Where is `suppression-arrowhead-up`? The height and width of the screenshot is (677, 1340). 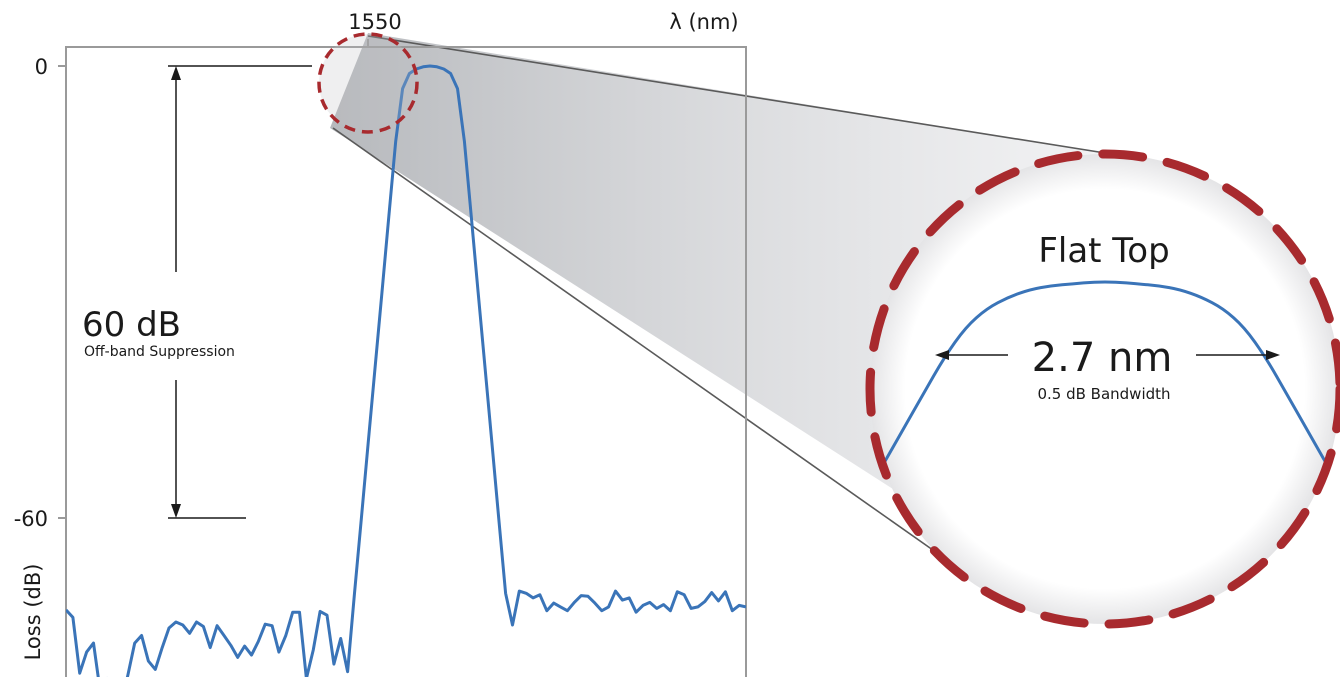 suppression-arrowhead-up is located at coordinates (176, 73).